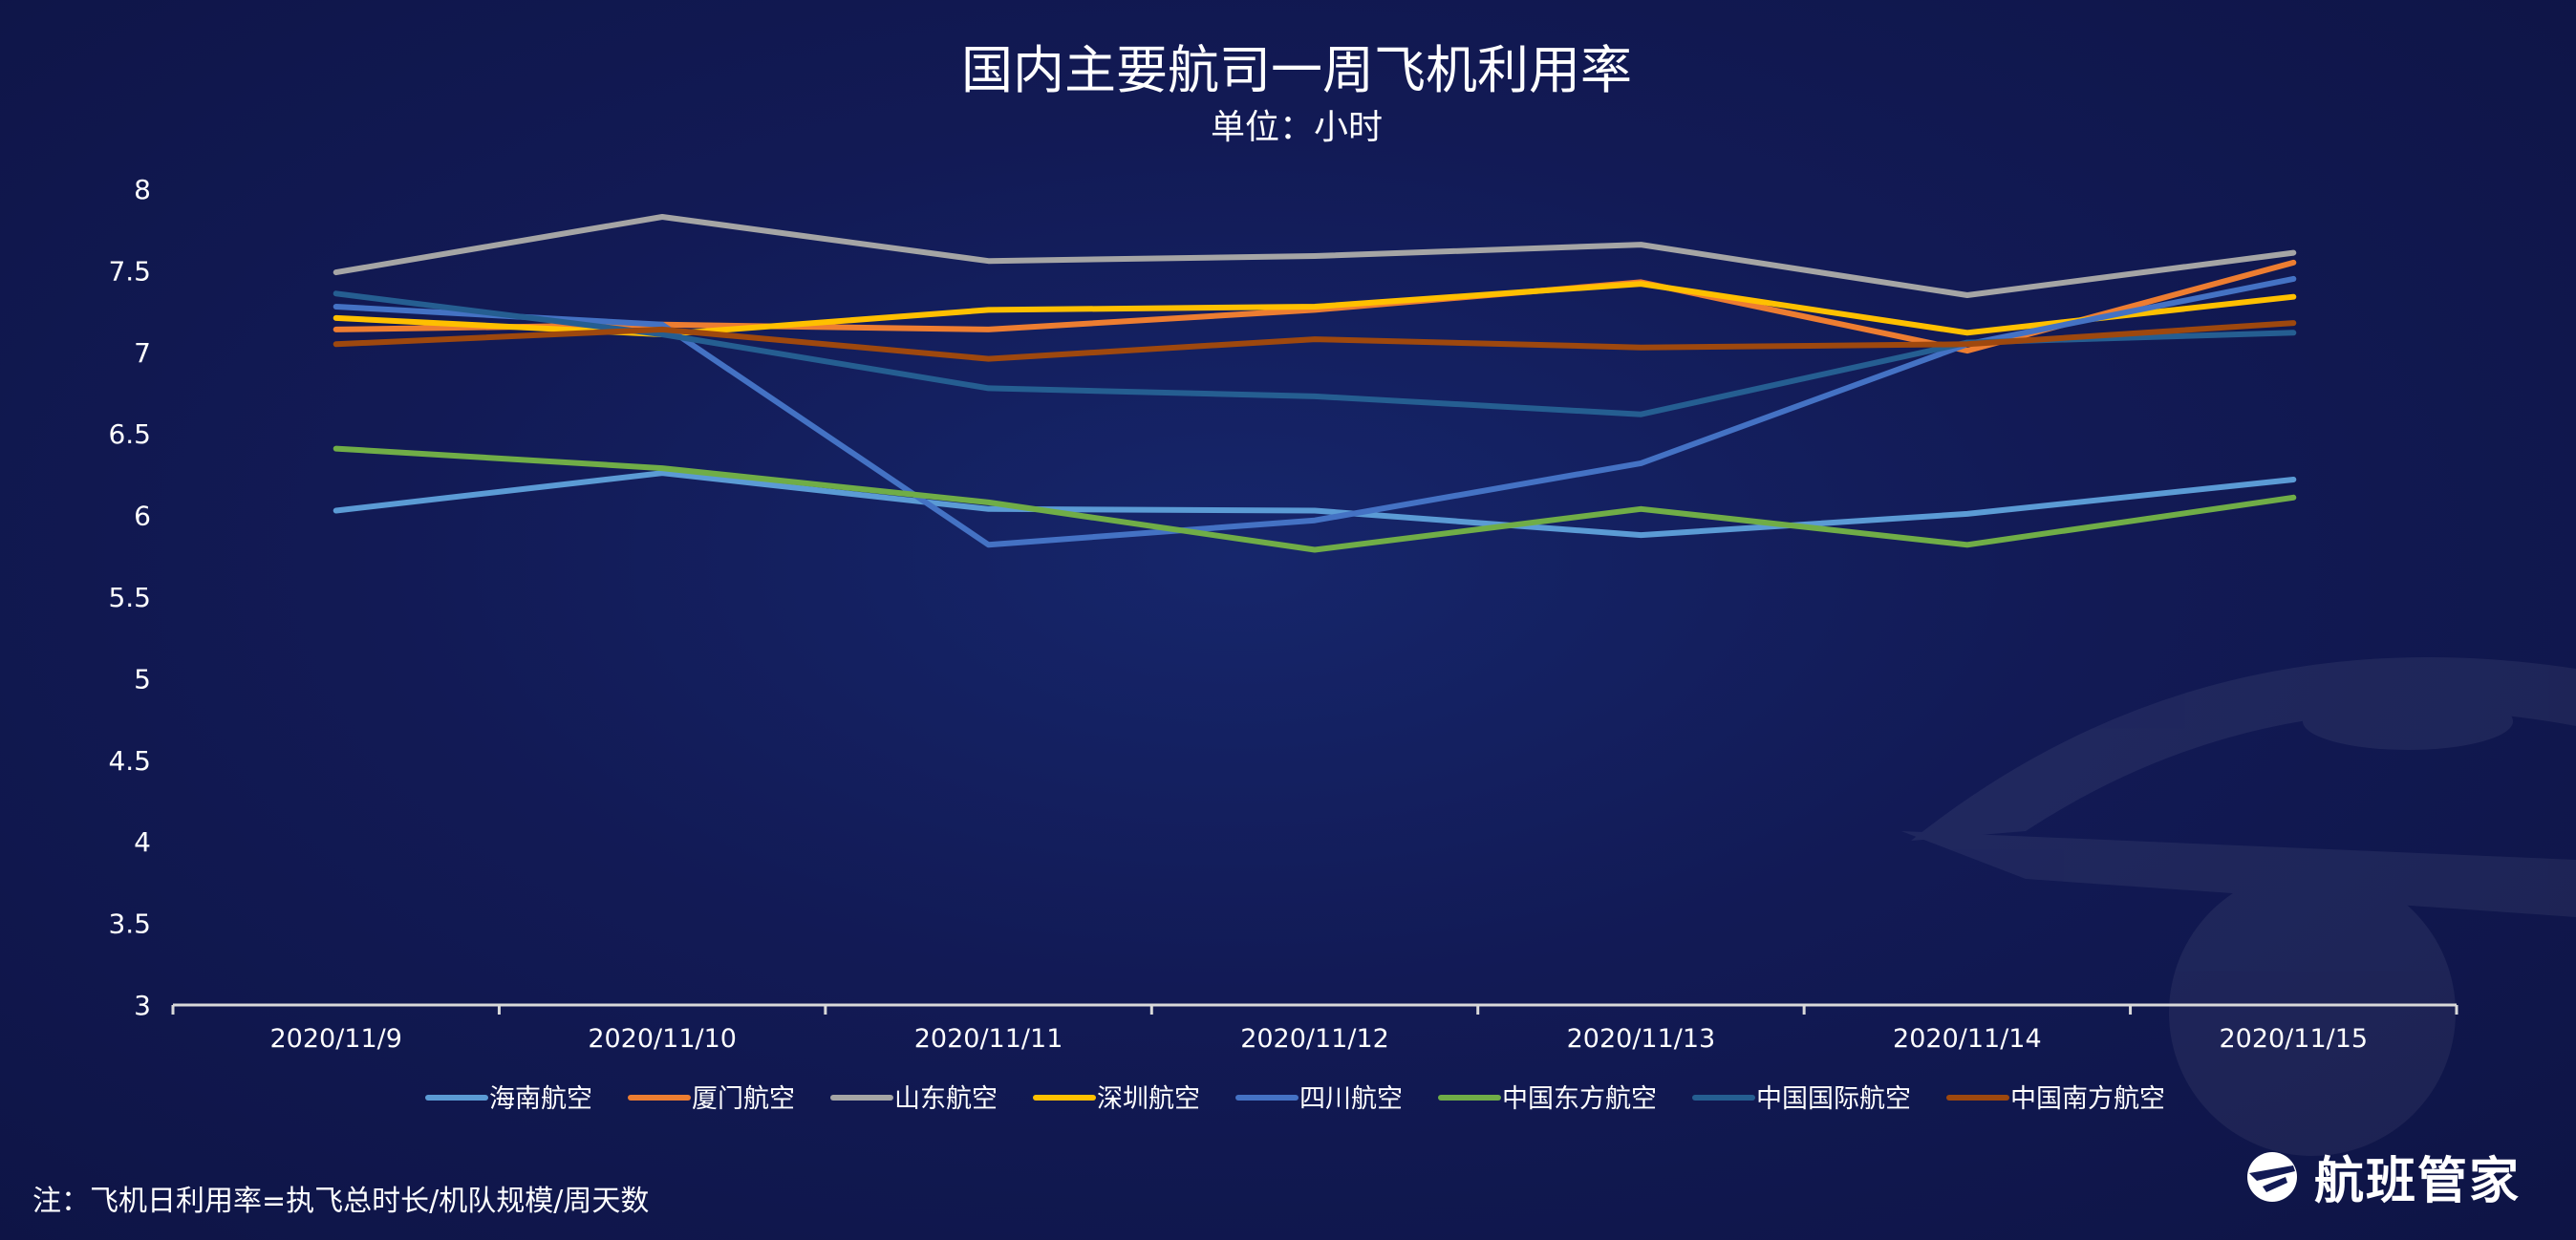 This screenshot has width=2576, height=1240. What do you see at coordinates (2087, 1099) in the screenshot?
I see `legend-label: 中国南方航空` at bounding box center [2087, 1099].